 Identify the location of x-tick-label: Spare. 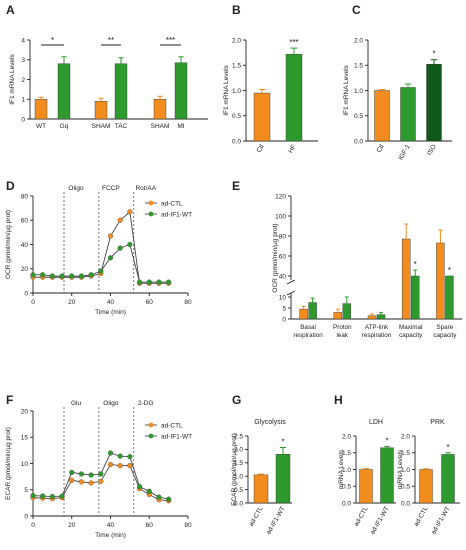
(444, 327).